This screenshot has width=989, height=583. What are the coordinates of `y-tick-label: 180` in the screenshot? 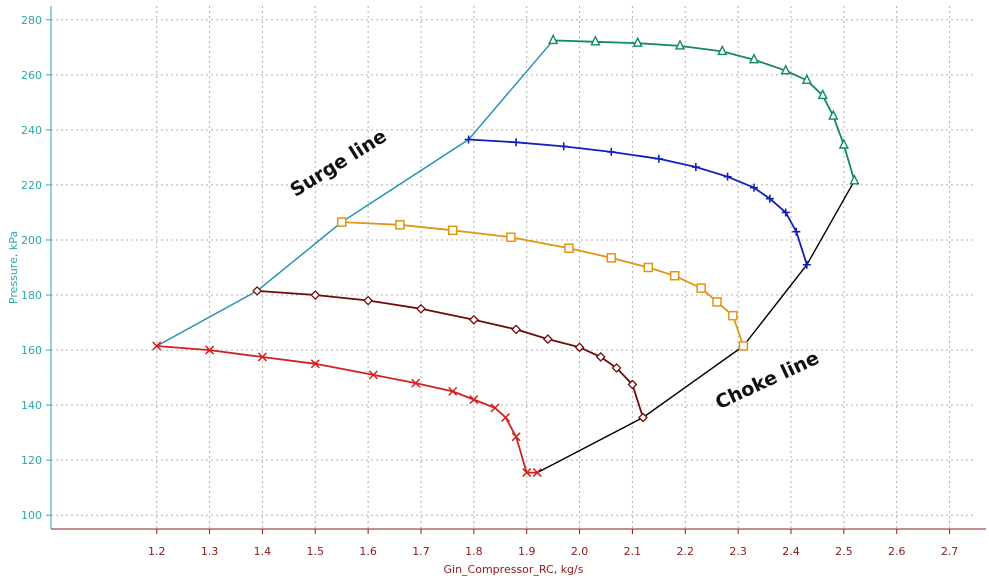 It's located at (31, 295).